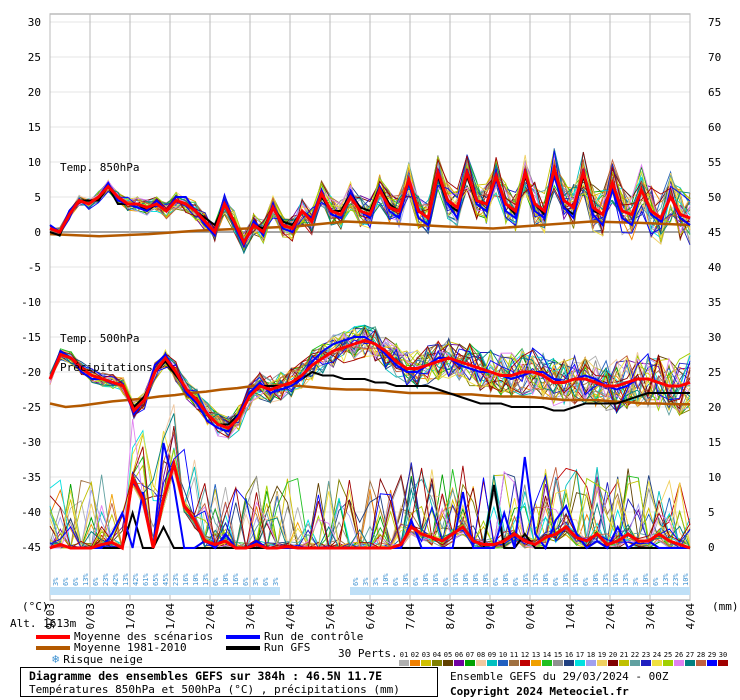 This screenshot has height=700, width=740. Describe the element at coordinates (580, 655) in the screenshot. I see `perturbation-id: 17` at that location.